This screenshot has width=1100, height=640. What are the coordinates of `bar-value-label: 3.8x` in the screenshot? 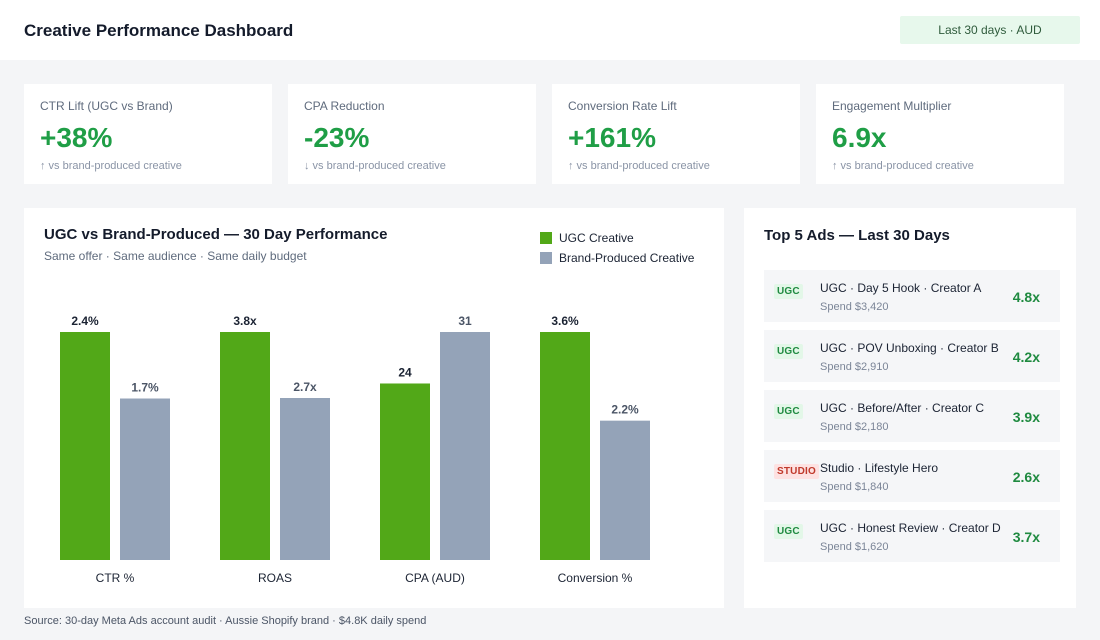 It's located at (245, 321).